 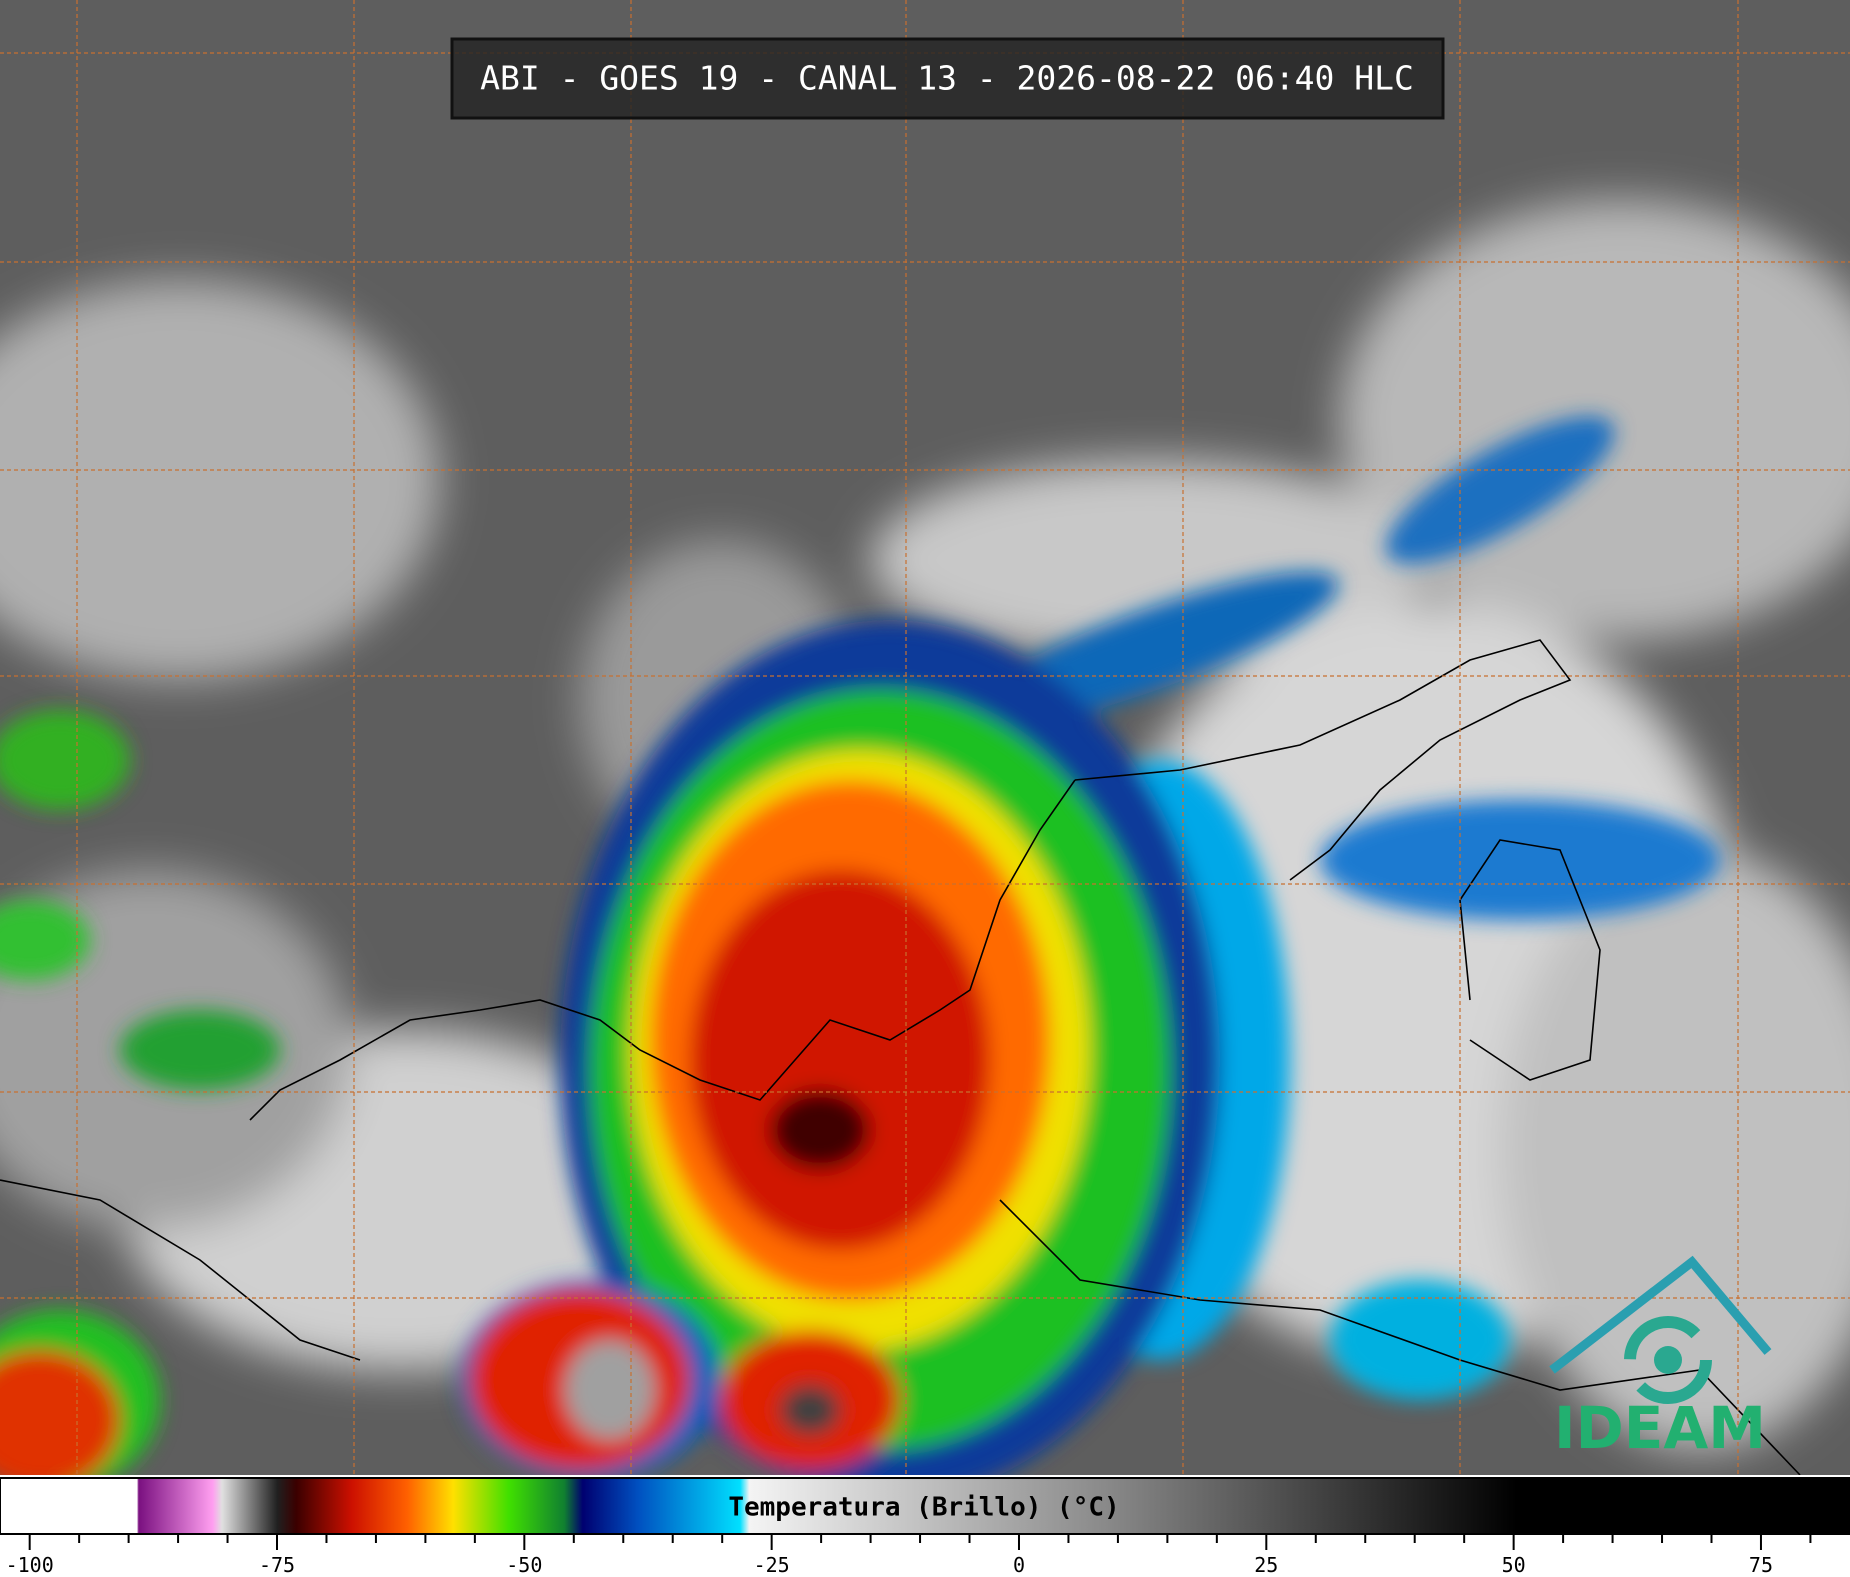 What do you see at coordinates (923, 1508) in the screenshot?
I see `colorbar-label: Temperatura (Brillo) (°C)` at bounding box center [923, 1508].